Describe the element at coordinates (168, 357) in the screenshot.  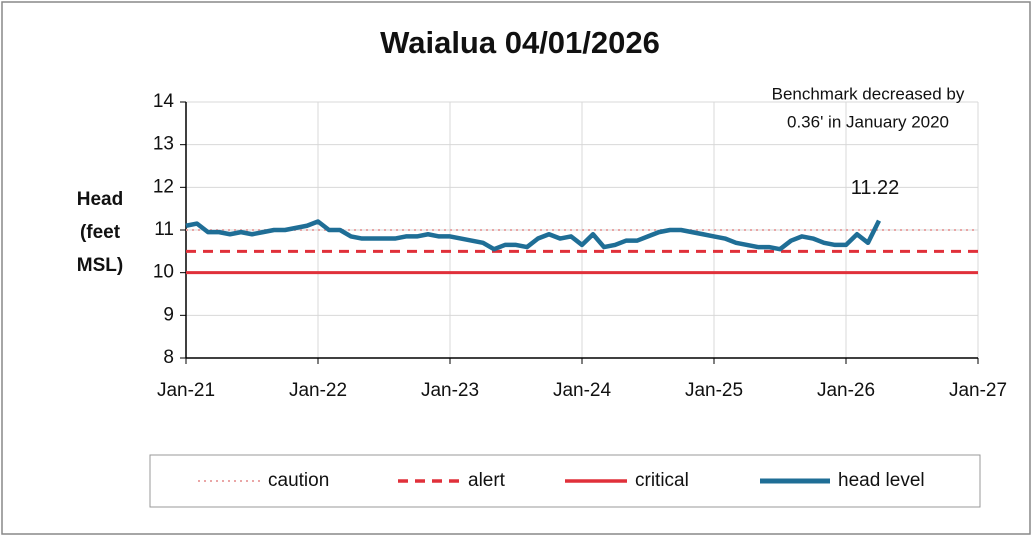
I see `y-tick-label: 8` at that location.